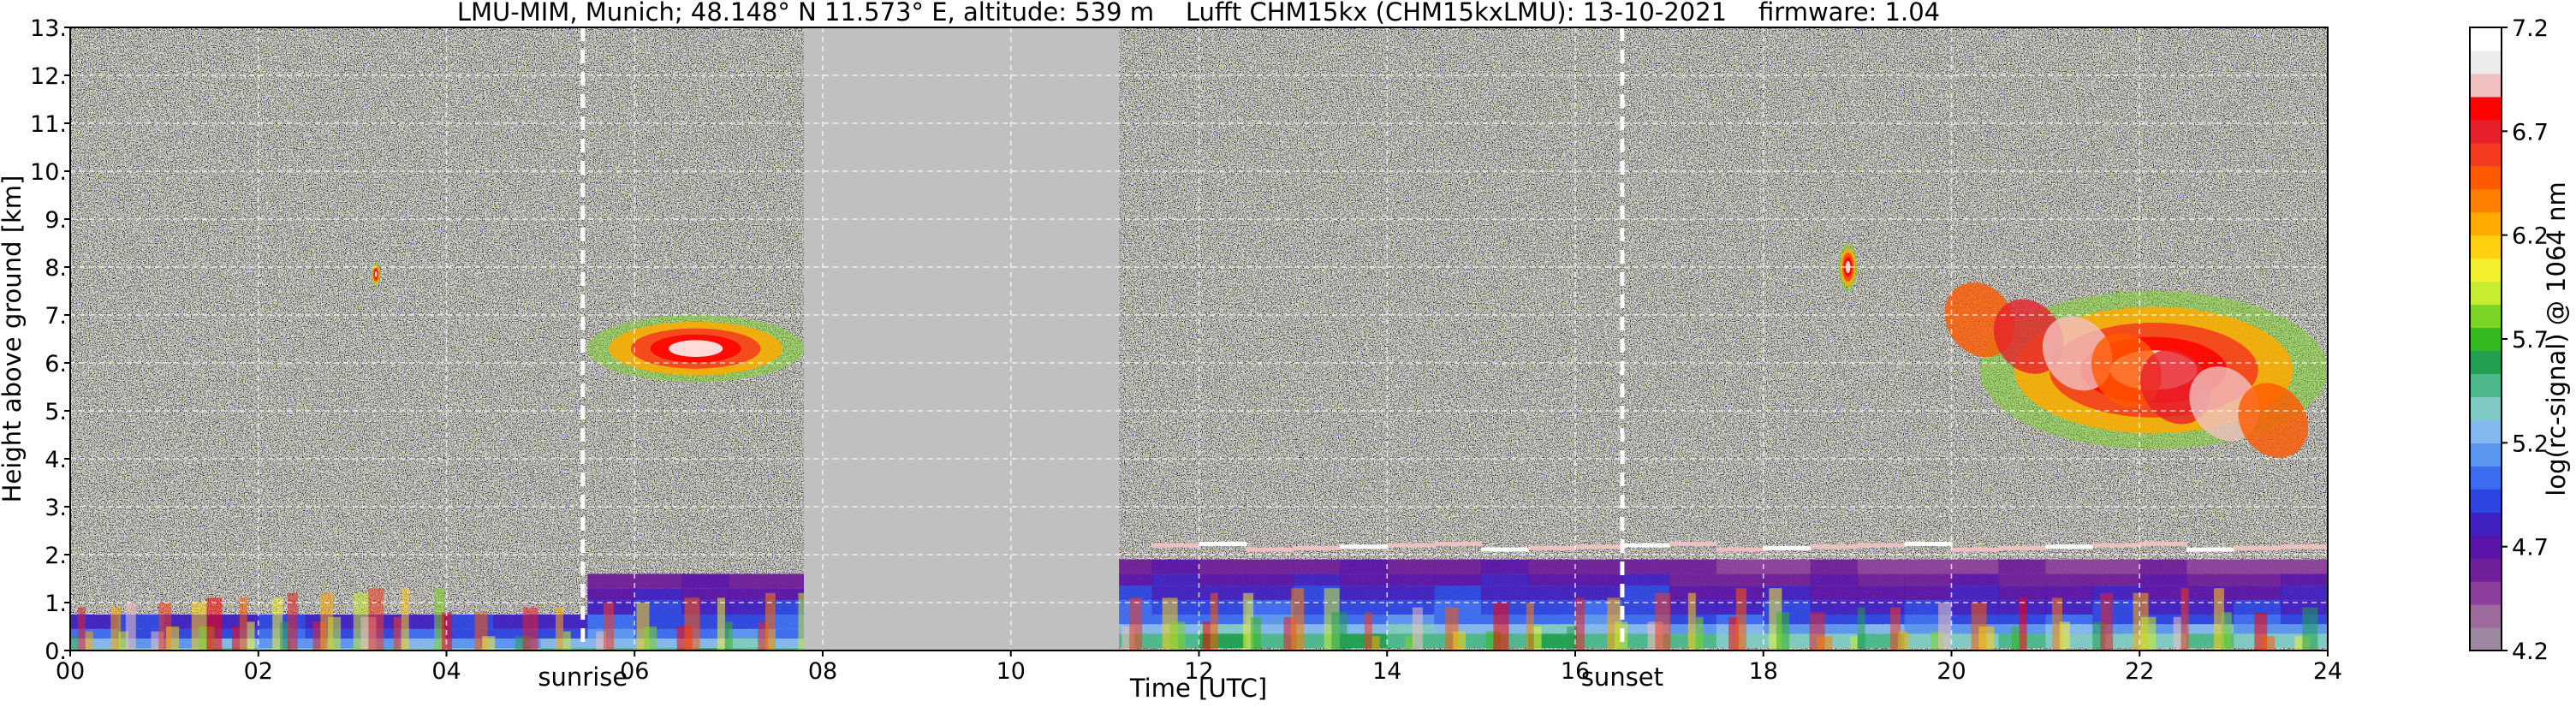 The height and width of the screenshot is (707, 2576). I want to click on x-tick-label: 08, so click(823, 671).